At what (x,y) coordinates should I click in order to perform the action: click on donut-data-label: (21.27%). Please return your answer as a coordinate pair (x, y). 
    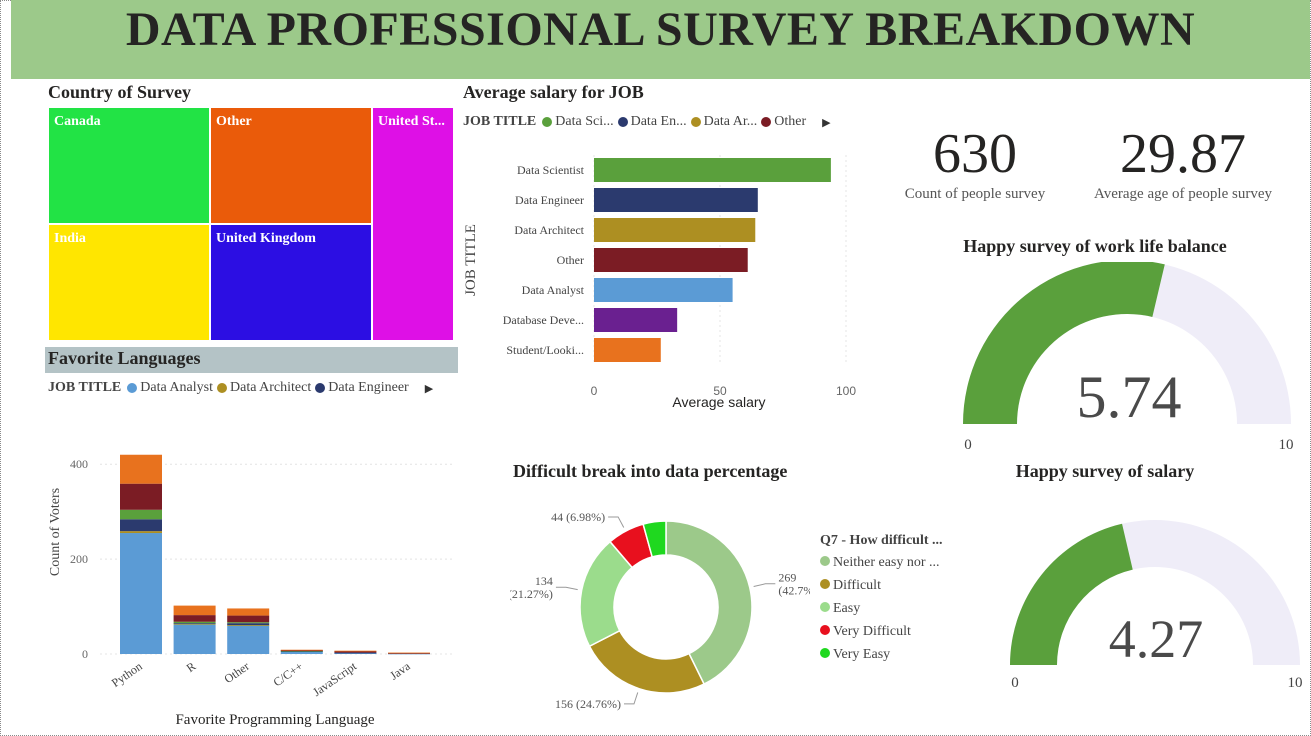
    Looking at the image, I should click on (531, 594).